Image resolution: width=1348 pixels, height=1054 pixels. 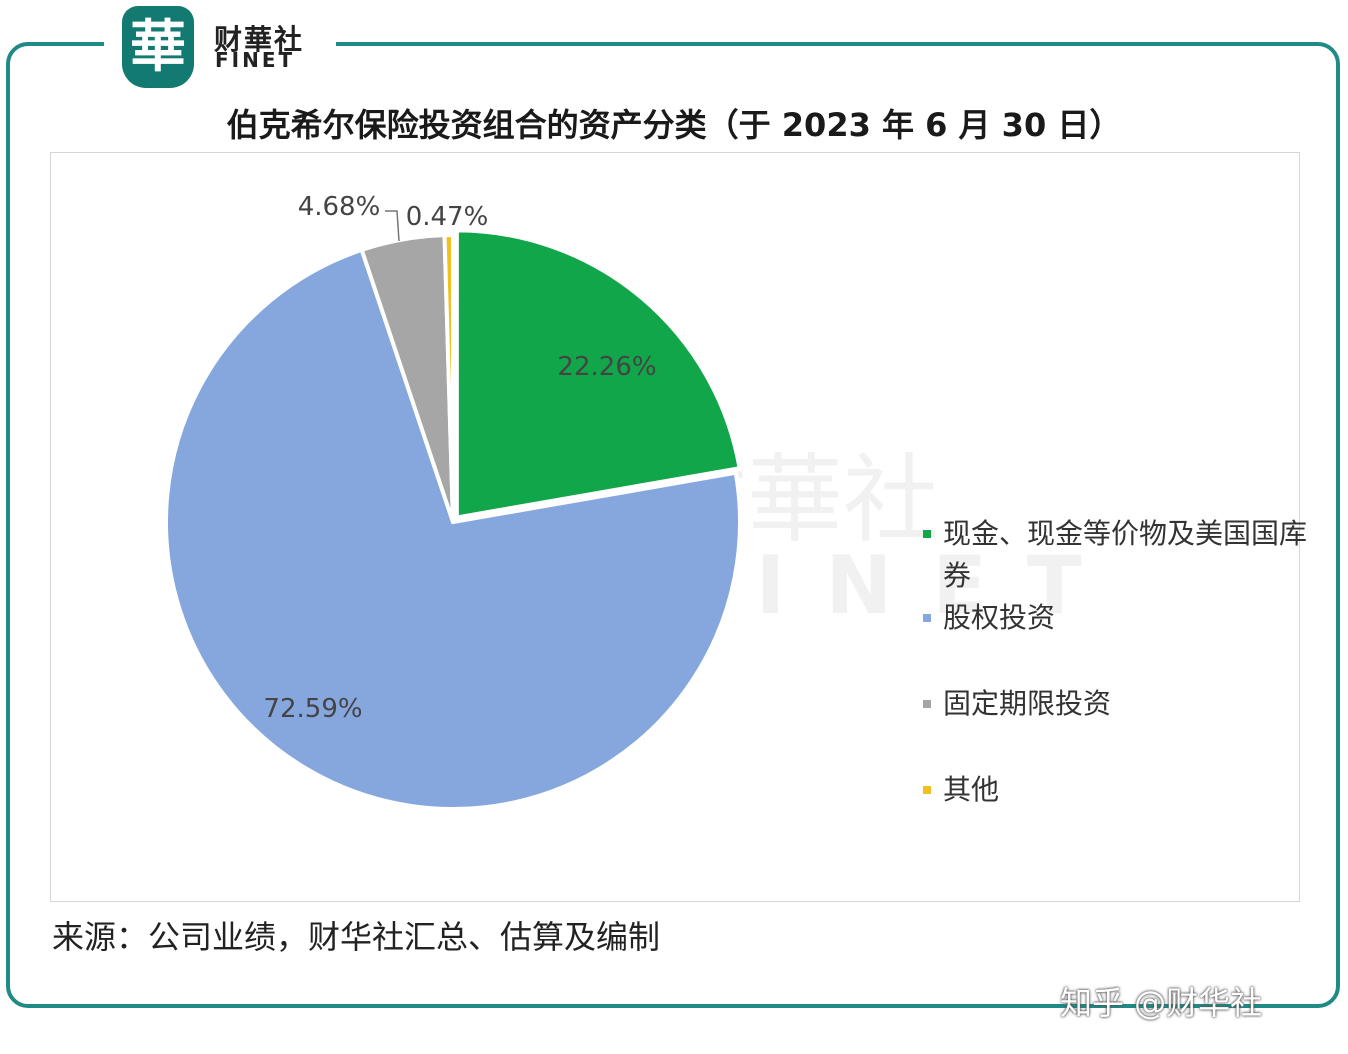 What do you see at coordinates (356, 937) in the screenshot?
I see `source-note: 来源：公司业绩，财华社汇总、估算及编制` at bounding box center [356, 937].